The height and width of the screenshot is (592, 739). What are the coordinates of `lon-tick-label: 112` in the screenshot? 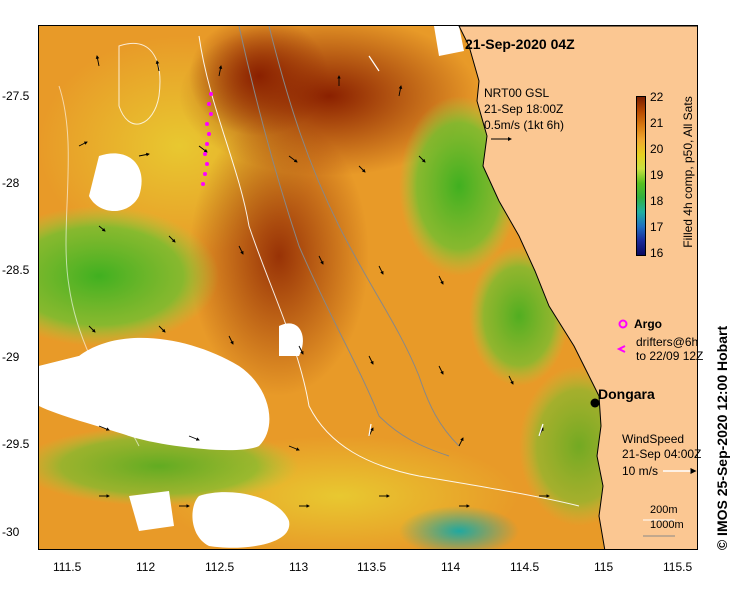 It's located at (146, 567).